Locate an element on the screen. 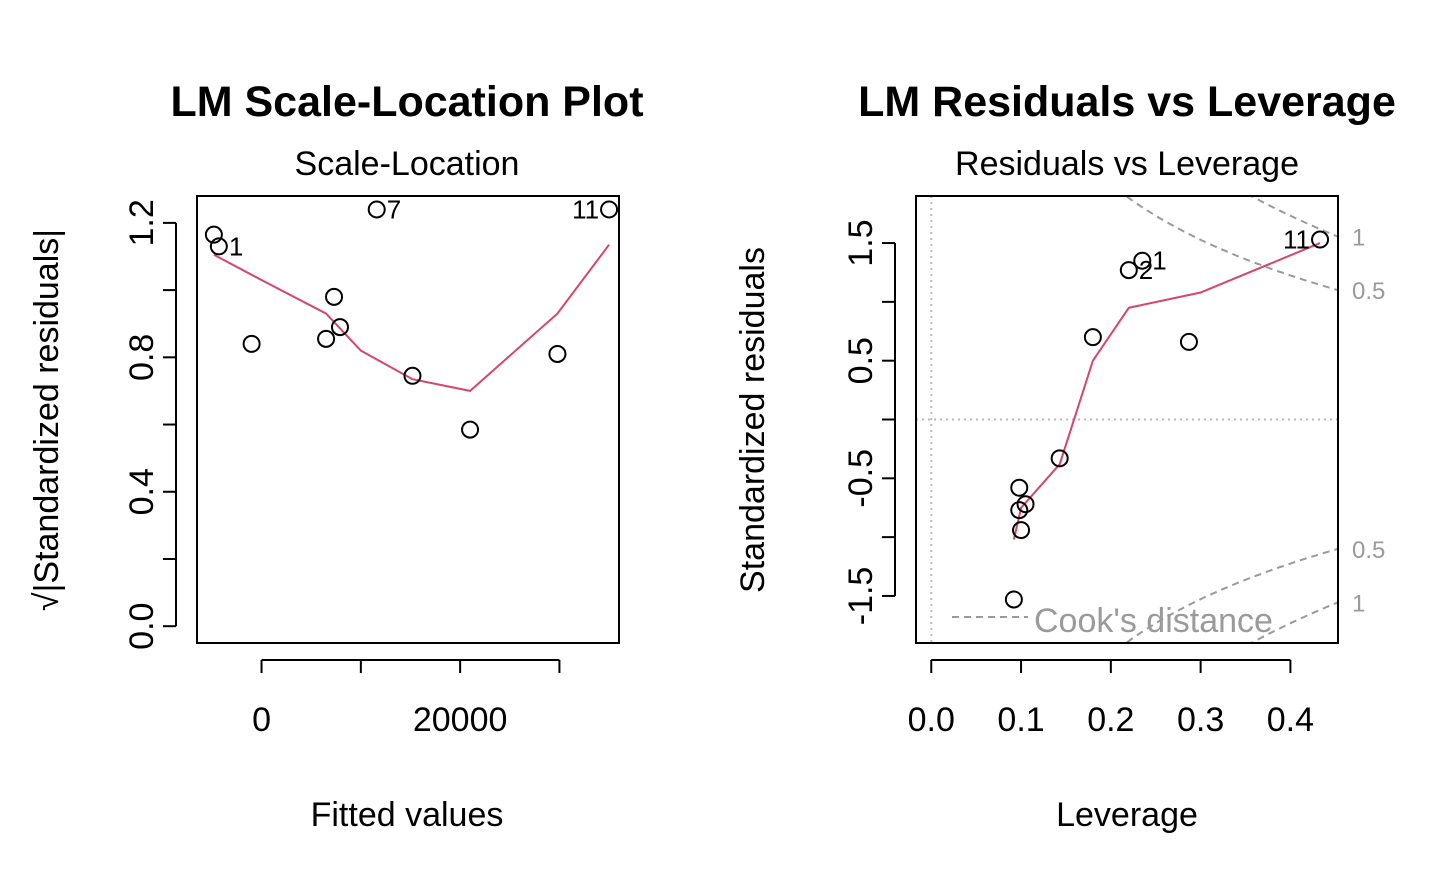 Image resolution: width=1440 pixels, height=889 pixels. panel2-x-tick-label: 0.1 is located at coordinates (1020, 720).